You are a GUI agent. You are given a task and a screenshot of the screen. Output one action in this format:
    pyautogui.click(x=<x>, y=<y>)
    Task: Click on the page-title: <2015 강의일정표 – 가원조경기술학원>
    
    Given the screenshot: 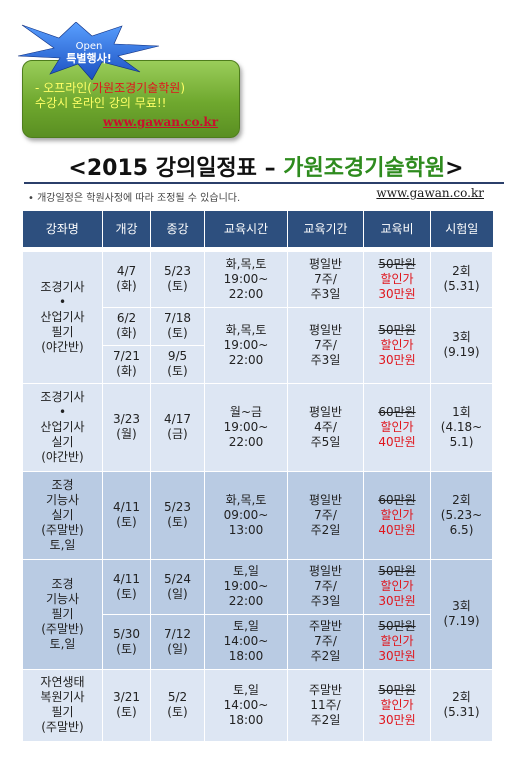 What is the action you would take?
    pyautogui.click(x=266, y=168)
    